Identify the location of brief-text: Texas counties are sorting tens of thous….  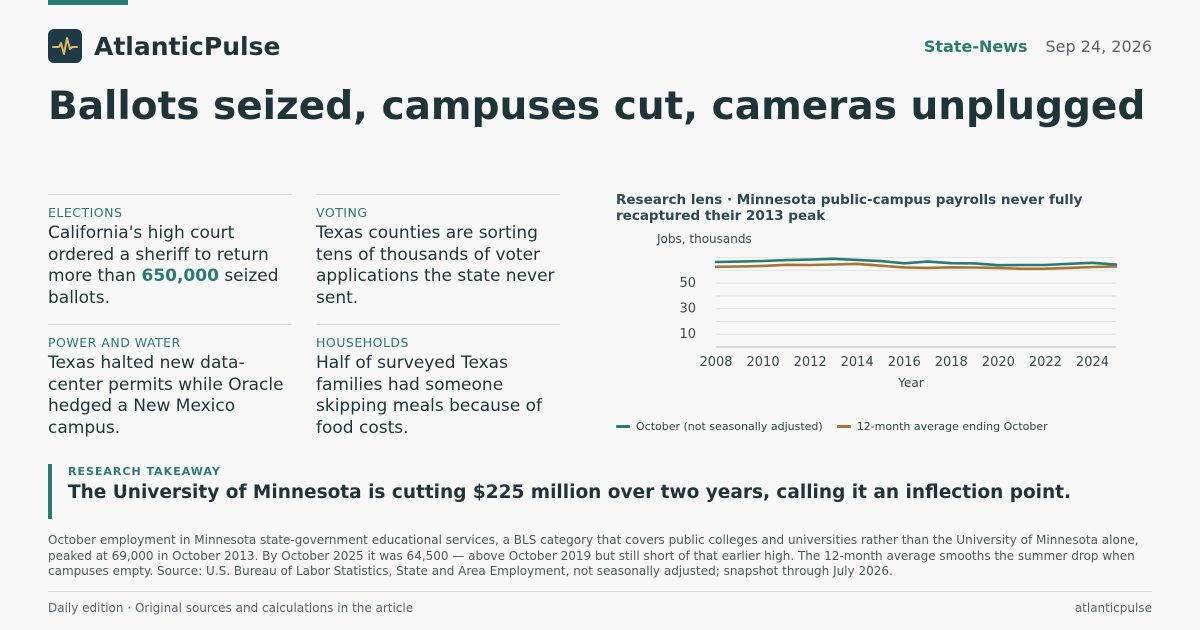
(435, 265).